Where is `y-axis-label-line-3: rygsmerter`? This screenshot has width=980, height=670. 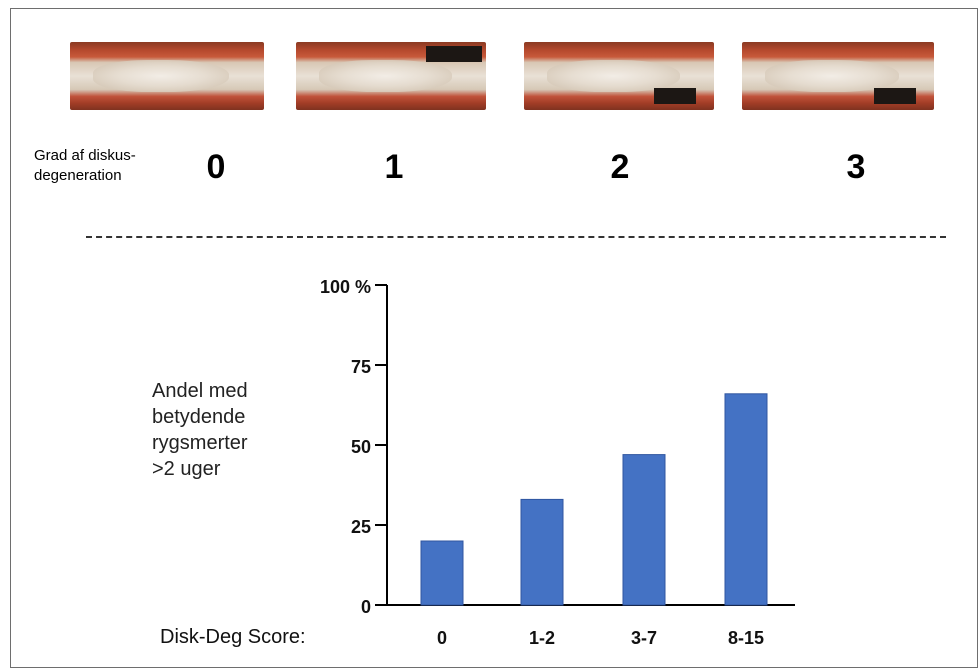
y-axis-label-line-3: rygsmerter is located at coordinates (200, 443).